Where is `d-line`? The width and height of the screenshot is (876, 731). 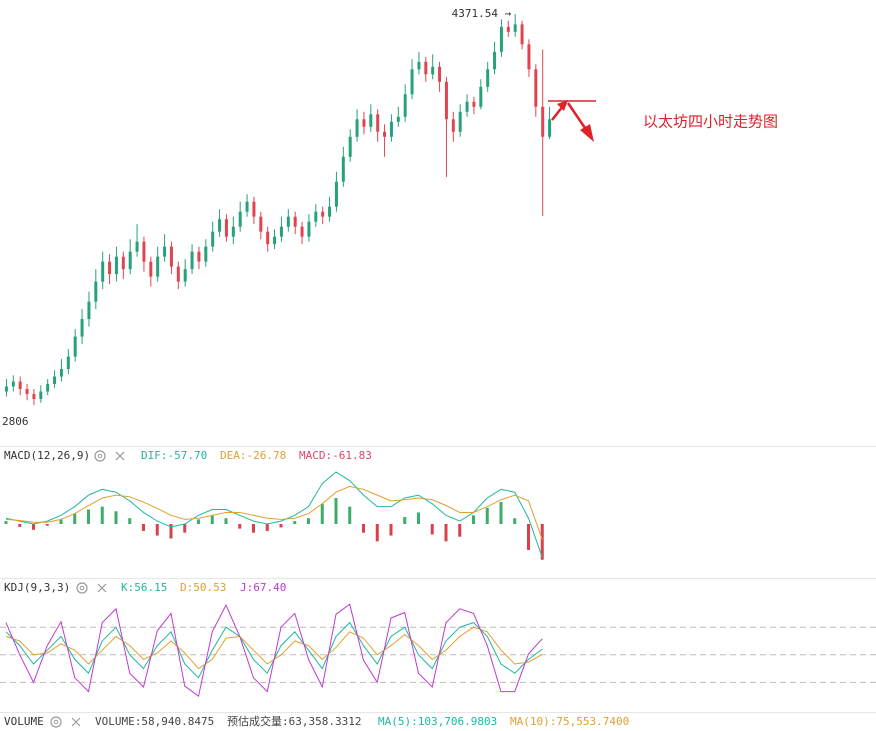 d-line is located at coordinates (274, 648).